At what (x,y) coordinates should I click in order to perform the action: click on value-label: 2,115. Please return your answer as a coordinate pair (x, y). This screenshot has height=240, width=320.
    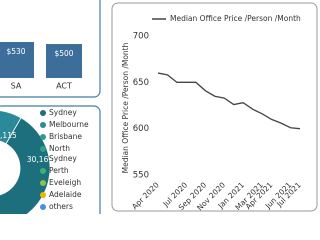
    Looking at the image, I should click on (8, 135).